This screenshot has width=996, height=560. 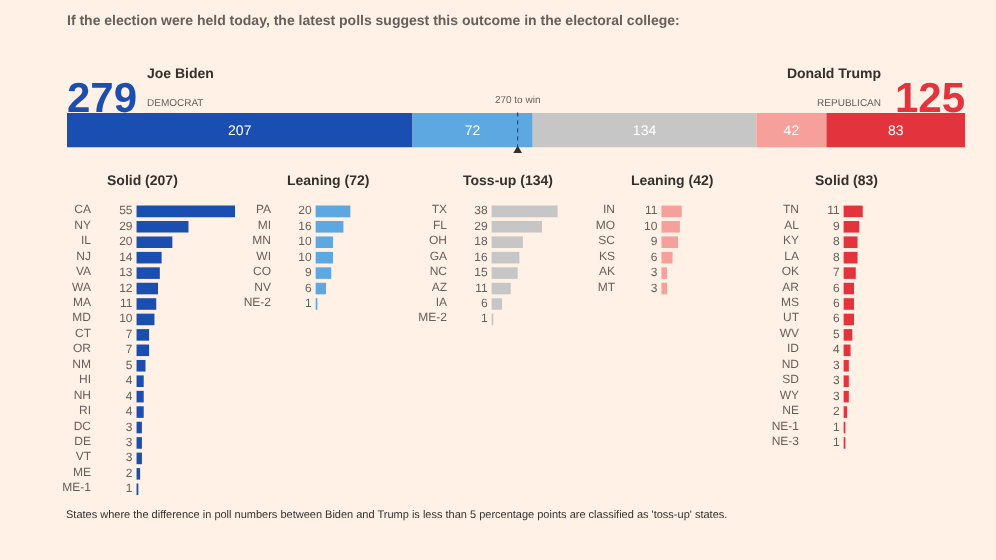 What do you see at coordinates (102, 98) in the screenshot?
I see `annotation: 279` at bounding box center [102, 98].